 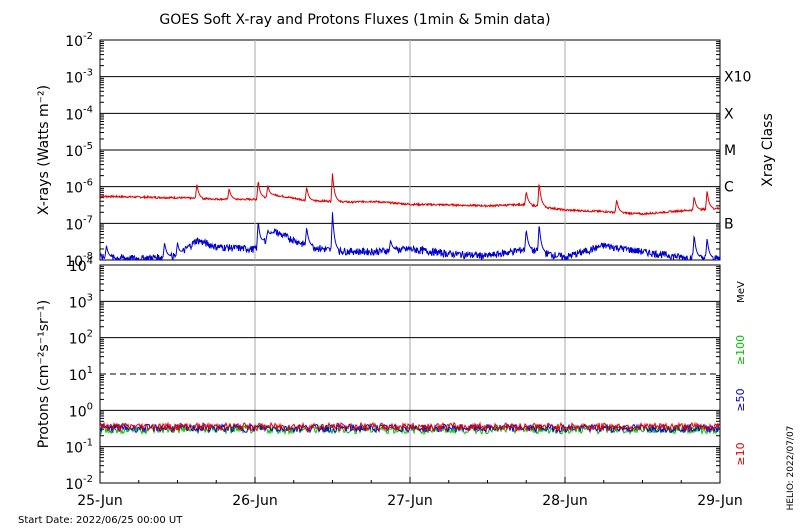 I want to click on proton-series-line, so click(x=410, y=427).